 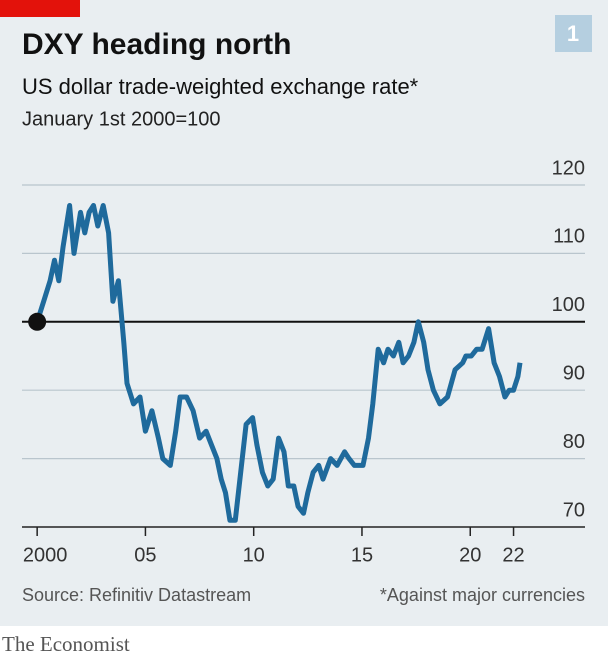 I want to click on y-tick-label: 120, so click(x=568, y=168).